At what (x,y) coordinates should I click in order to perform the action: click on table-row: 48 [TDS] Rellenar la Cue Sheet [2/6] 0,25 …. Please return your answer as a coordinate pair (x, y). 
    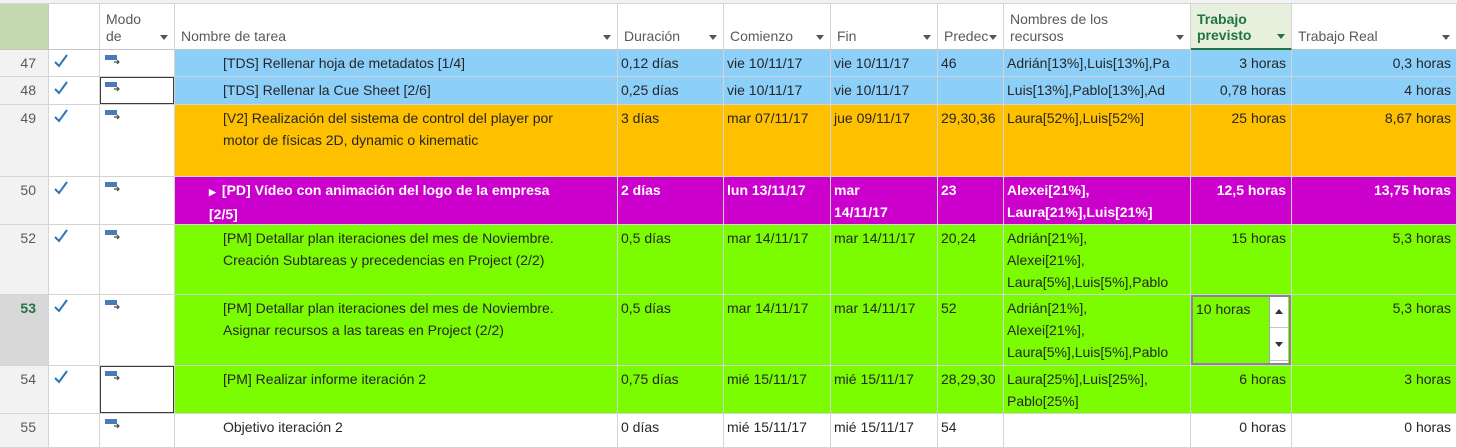
    Looking at the image, I should click on (728, 91).